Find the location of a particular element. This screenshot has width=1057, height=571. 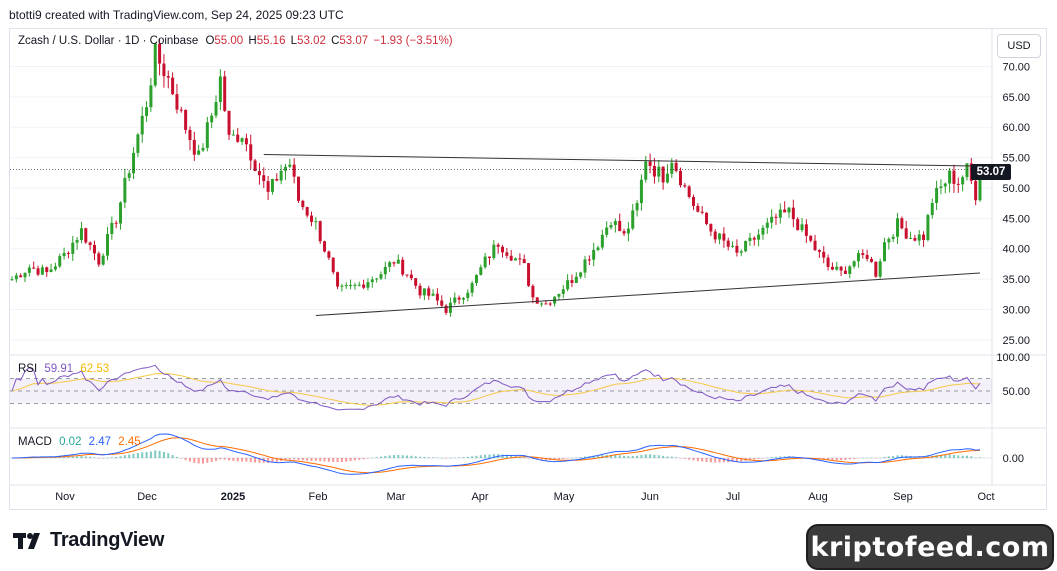

price-tick-label: 25.00 is located at coordinates (1016, 341).